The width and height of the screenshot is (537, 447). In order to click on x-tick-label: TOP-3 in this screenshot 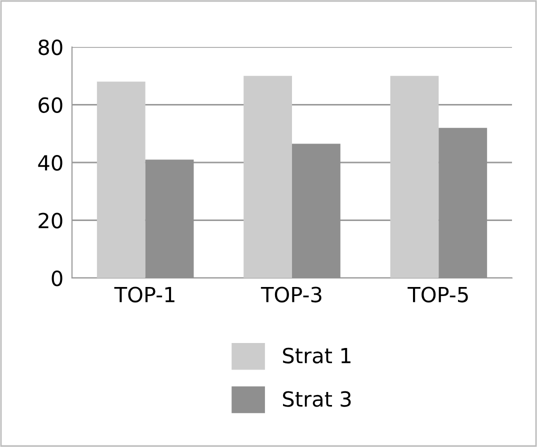, I will do `click(291, 294)`.